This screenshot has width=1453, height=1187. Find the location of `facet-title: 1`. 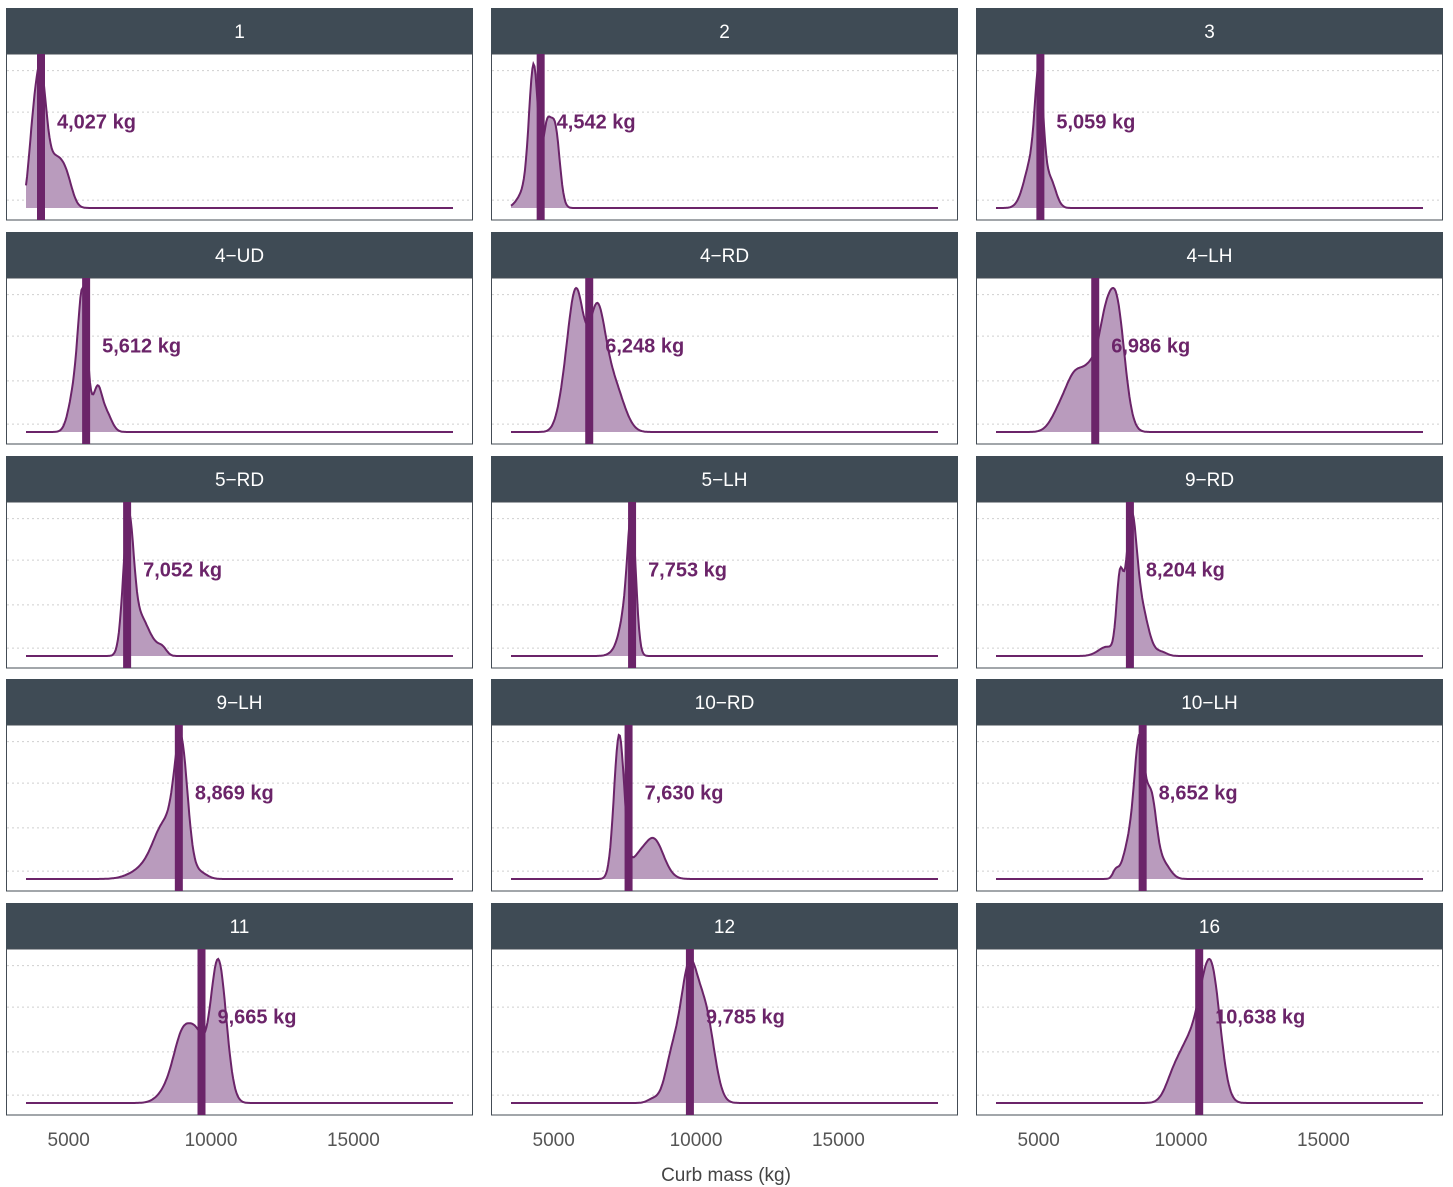

facet-title: 1 is located at coordinates (239, 32).